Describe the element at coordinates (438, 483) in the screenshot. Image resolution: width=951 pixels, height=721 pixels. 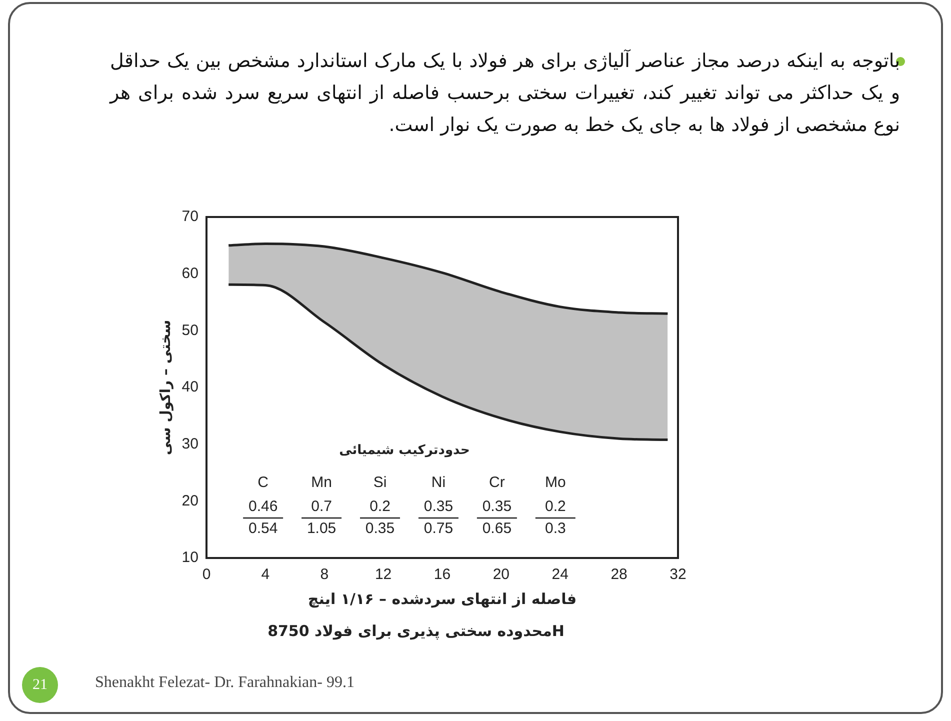
I see `annotation: Ni` at that location.